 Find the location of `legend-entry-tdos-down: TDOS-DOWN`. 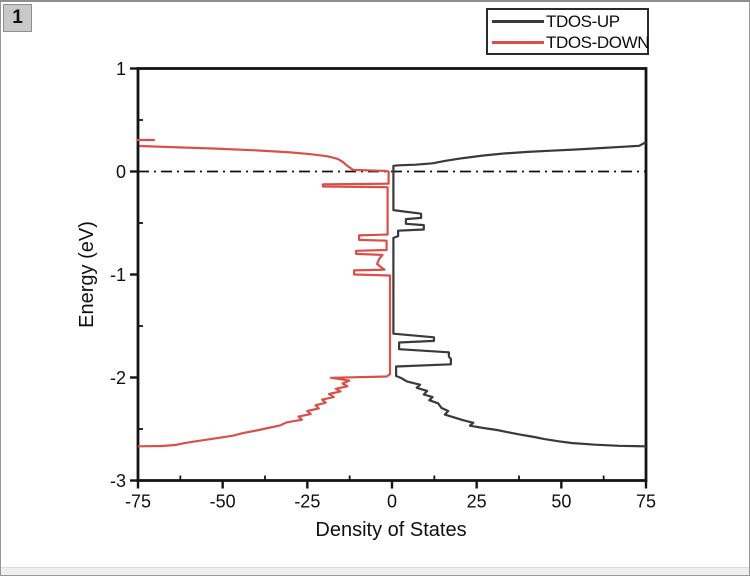

legend-entry-tdos-down: TDOS-DOWN is located at coordinates (571, 42).